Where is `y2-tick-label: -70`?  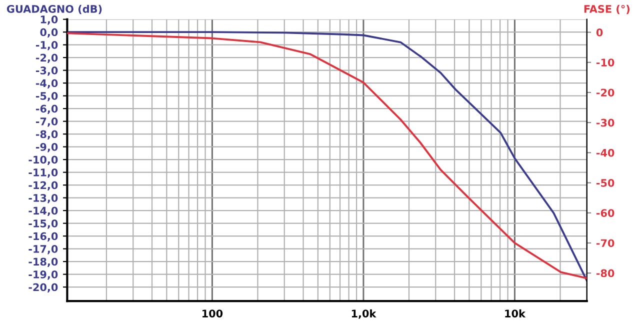
y2-tick-label: -70 is located at coordinates (605, 243).